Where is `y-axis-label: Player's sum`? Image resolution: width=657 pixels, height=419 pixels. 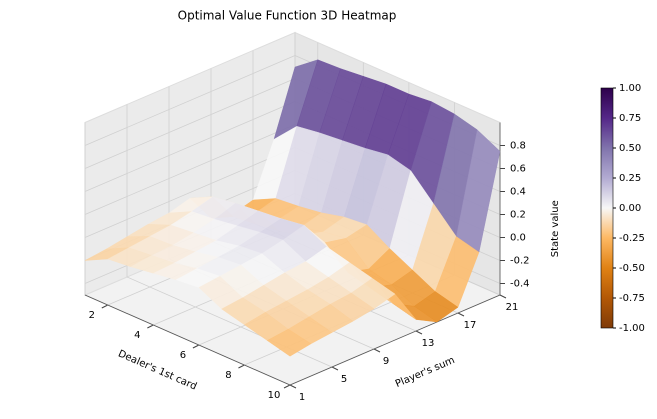 y-axis-label: Player's sum is located at coordinates (425, 372).